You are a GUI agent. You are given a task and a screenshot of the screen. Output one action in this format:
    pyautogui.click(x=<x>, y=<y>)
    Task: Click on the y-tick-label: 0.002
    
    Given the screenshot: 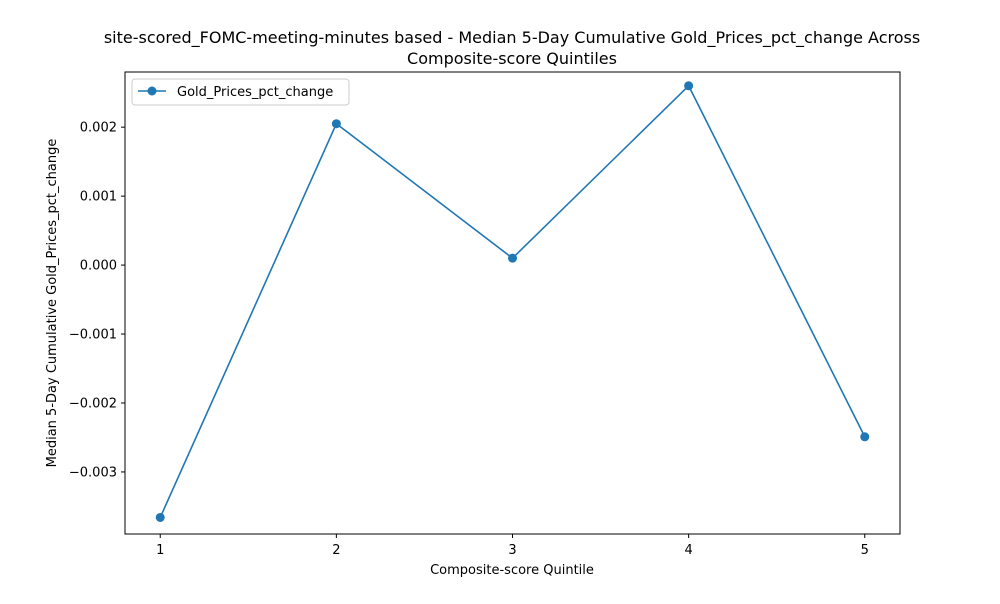 What is the action you would take?
    pyautogui.click(x=98, y=128)
    